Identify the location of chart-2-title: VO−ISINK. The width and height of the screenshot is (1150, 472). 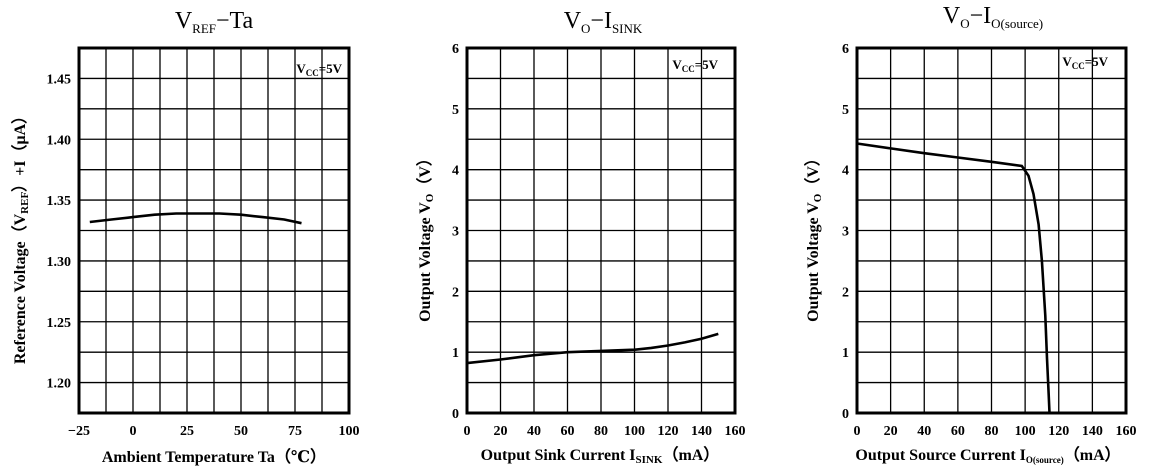
(603, 22).